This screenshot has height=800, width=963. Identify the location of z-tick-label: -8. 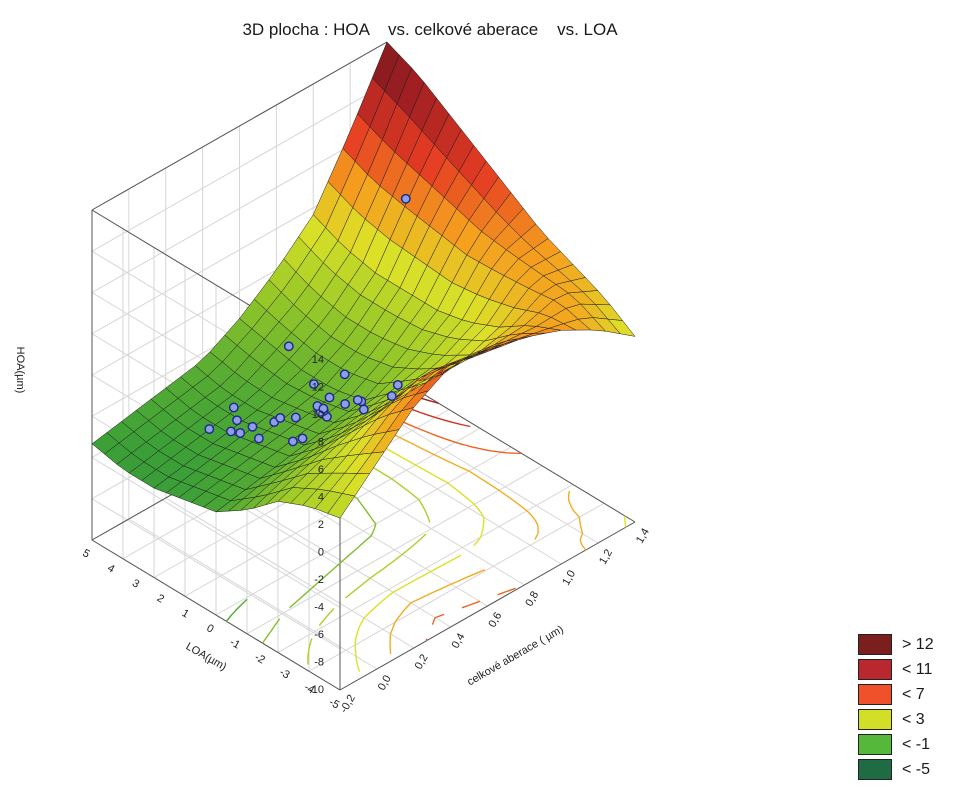
(319, 662).